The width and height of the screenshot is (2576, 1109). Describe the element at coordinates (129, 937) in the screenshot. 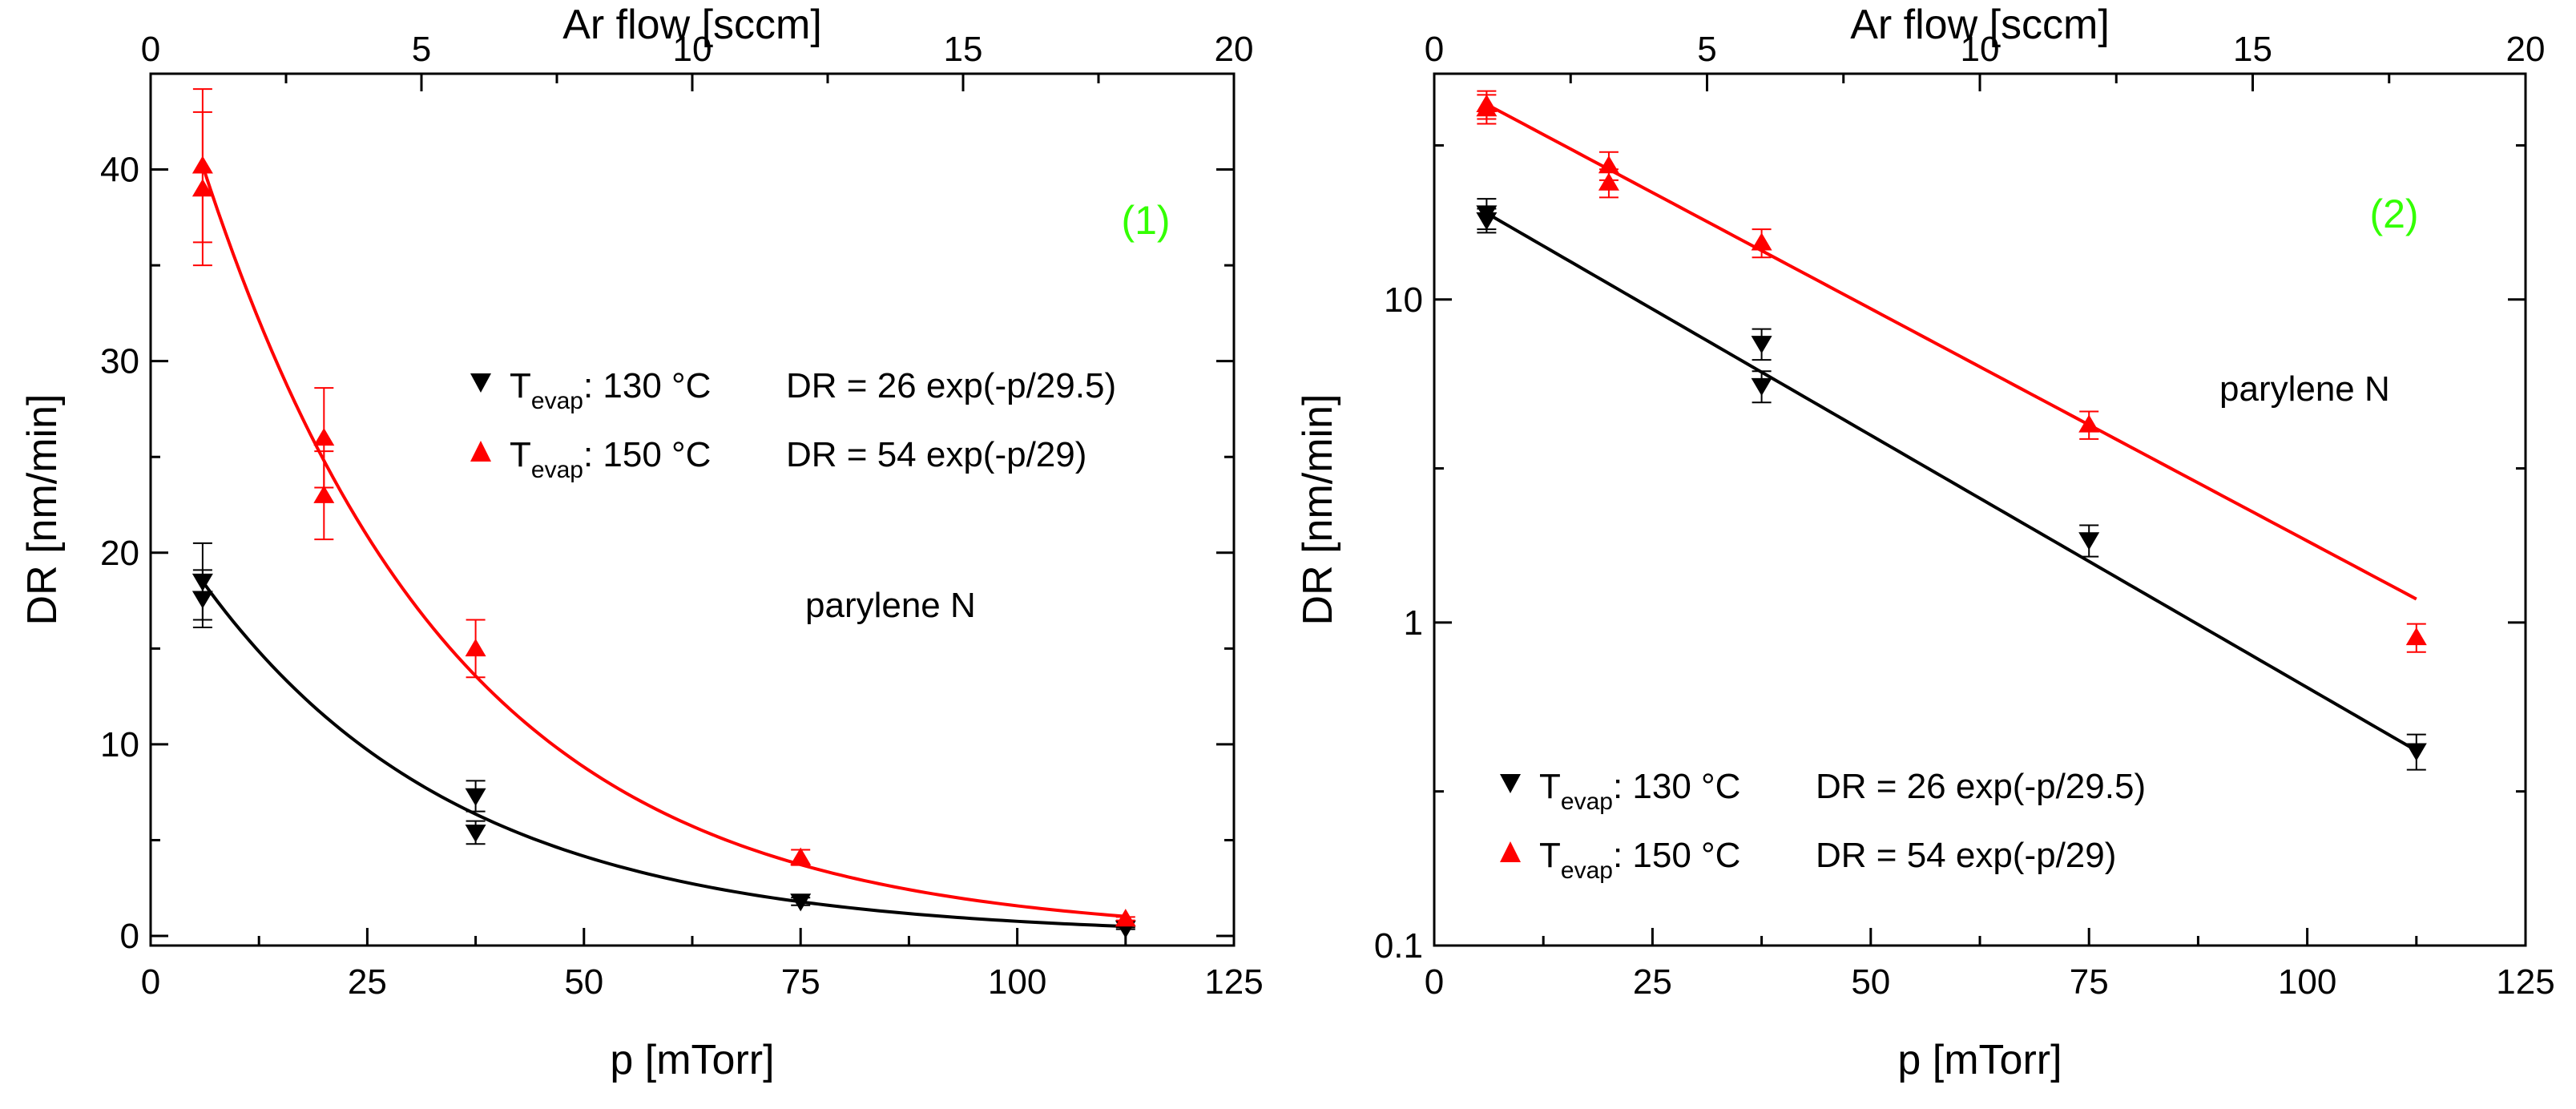

I see `y-tick-label: 0` at that location.